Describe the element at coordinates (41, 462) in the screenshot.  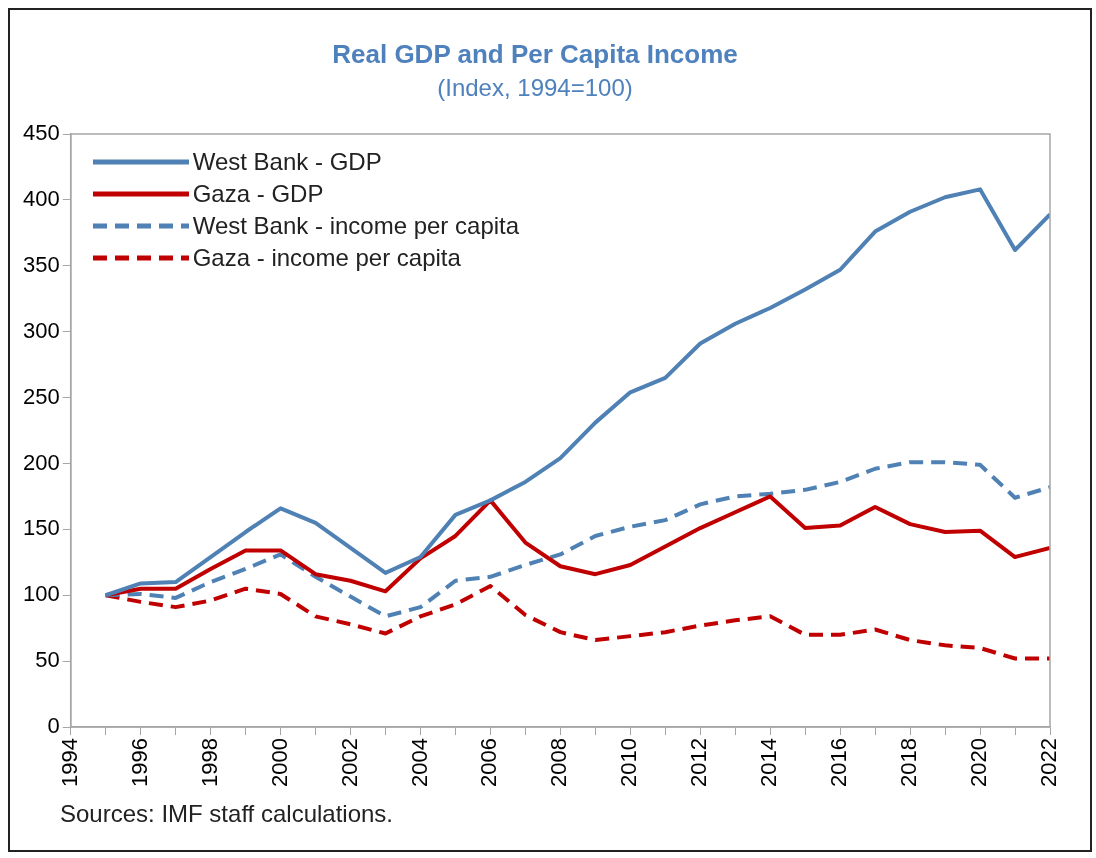
I see `y-tick-label: 200` at that location.